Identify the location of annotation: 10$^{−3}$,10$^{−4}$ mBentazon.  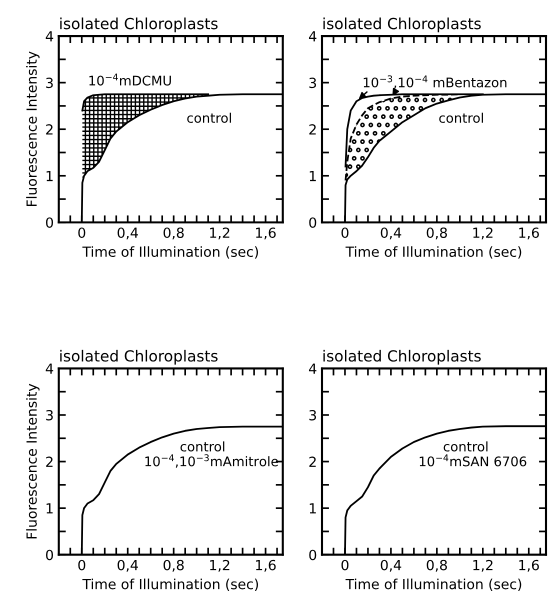
(435, 82).